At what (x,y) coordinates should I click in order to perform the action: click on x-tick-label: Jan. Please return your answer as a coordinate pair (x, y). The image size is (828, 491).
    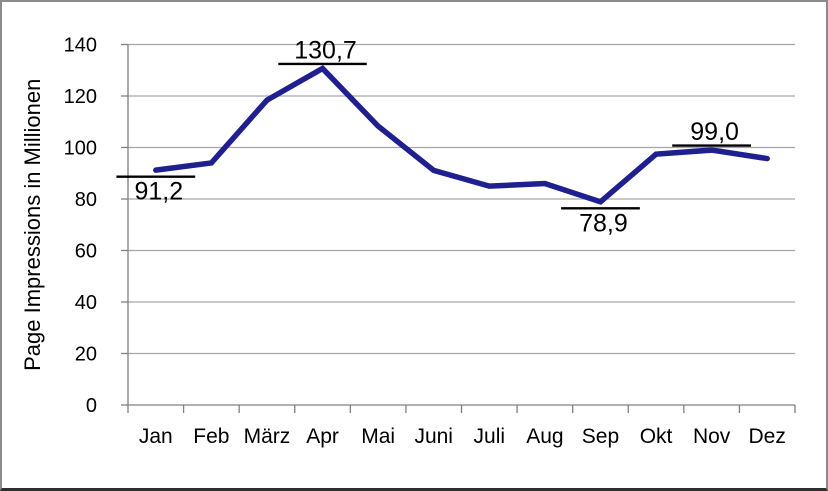
    Looking at the image, I should click on (156, 436).